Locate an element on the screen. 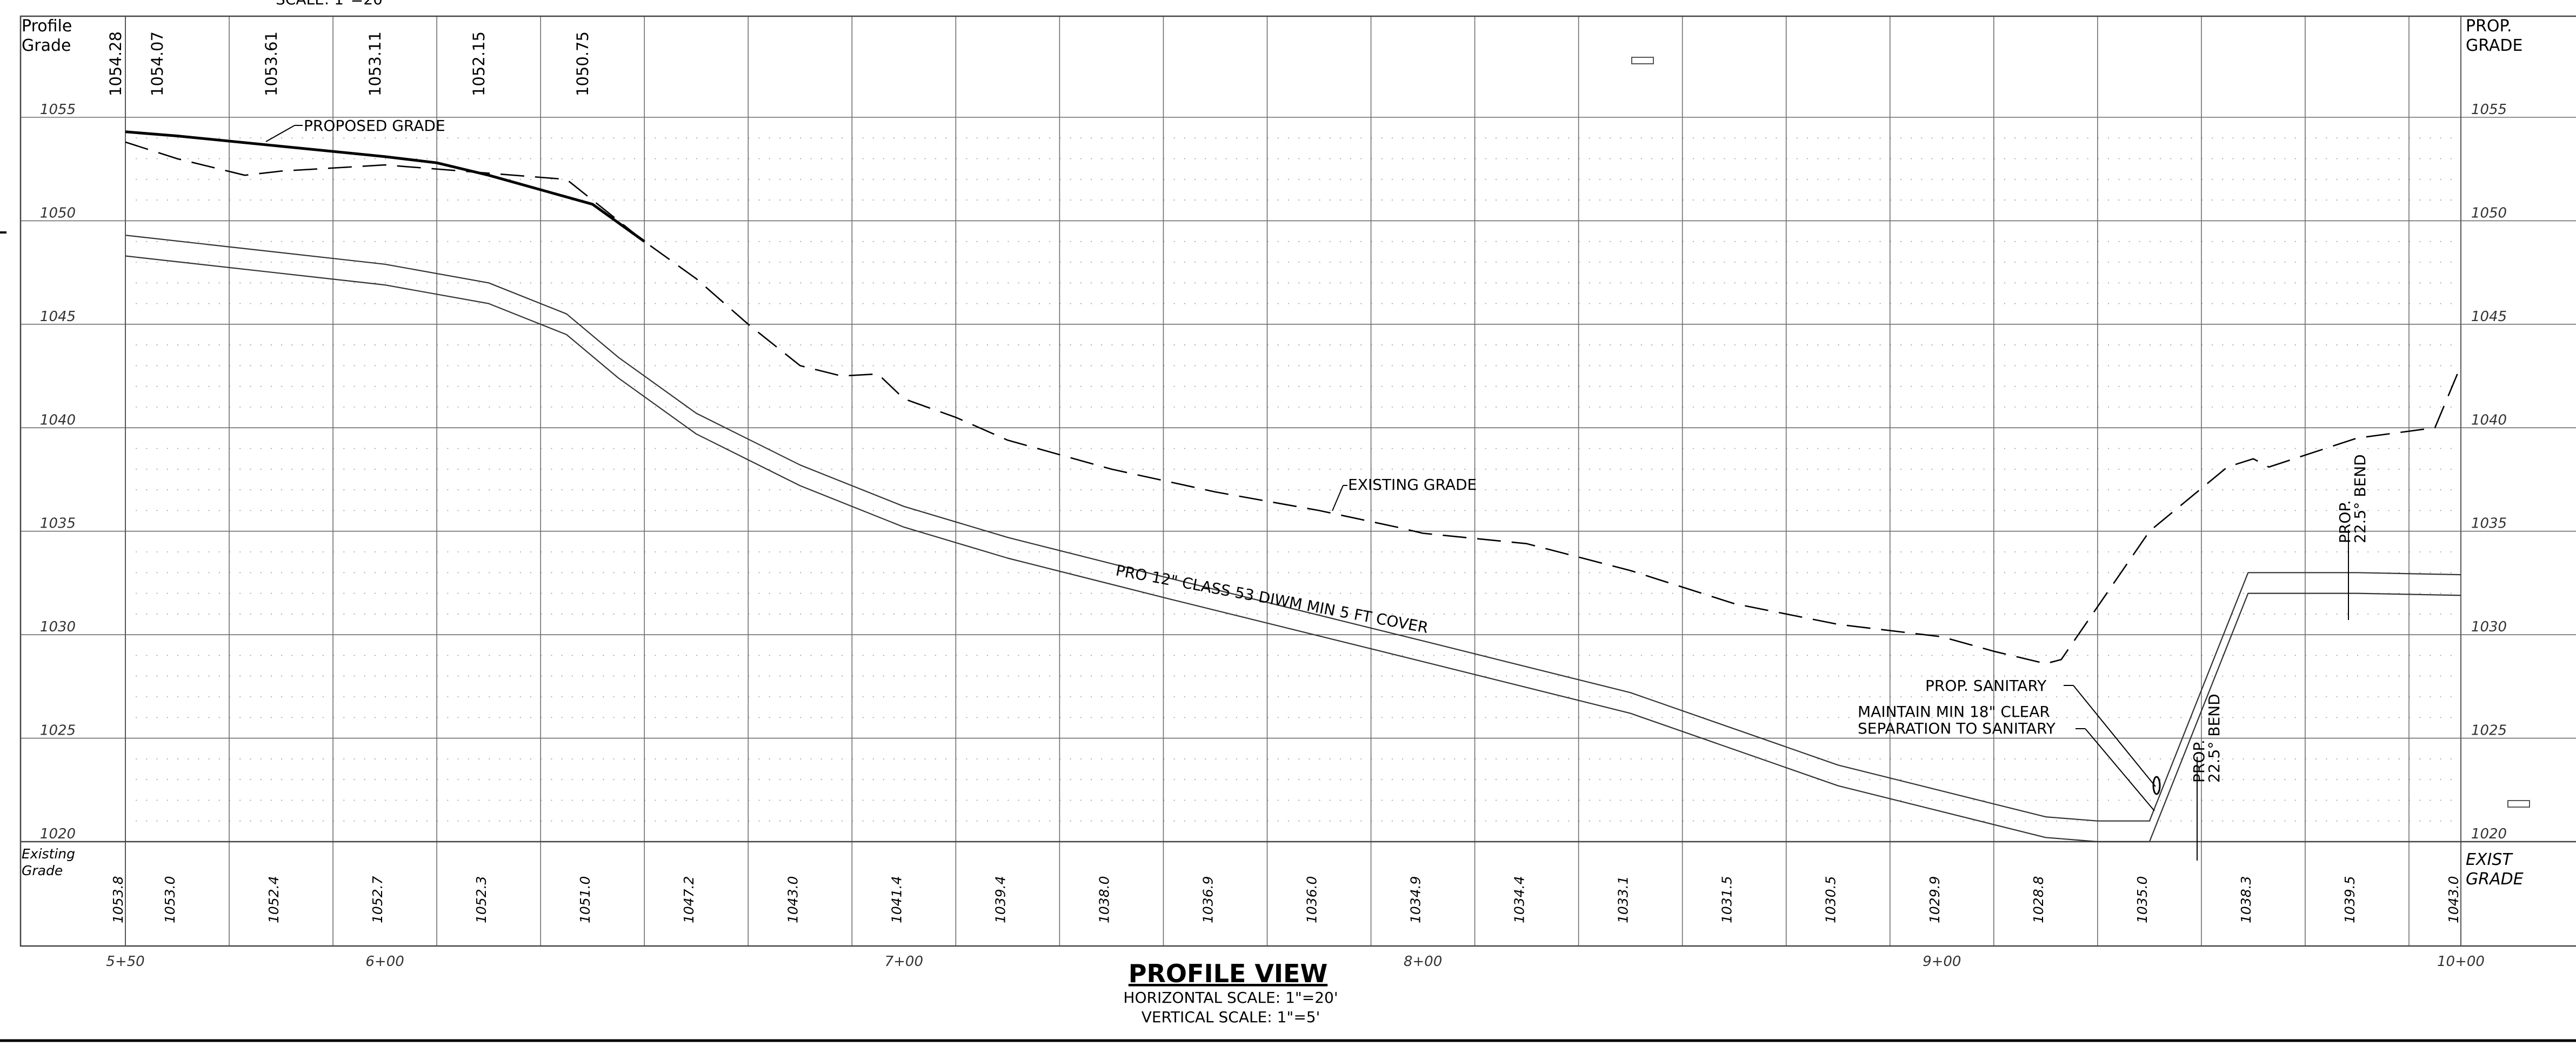 This screenshot has width=2576, height=1046. station-labels: 5+50 6+00 7+00 8+00 9+00 10+00 is located at coordinates (1295, 962).